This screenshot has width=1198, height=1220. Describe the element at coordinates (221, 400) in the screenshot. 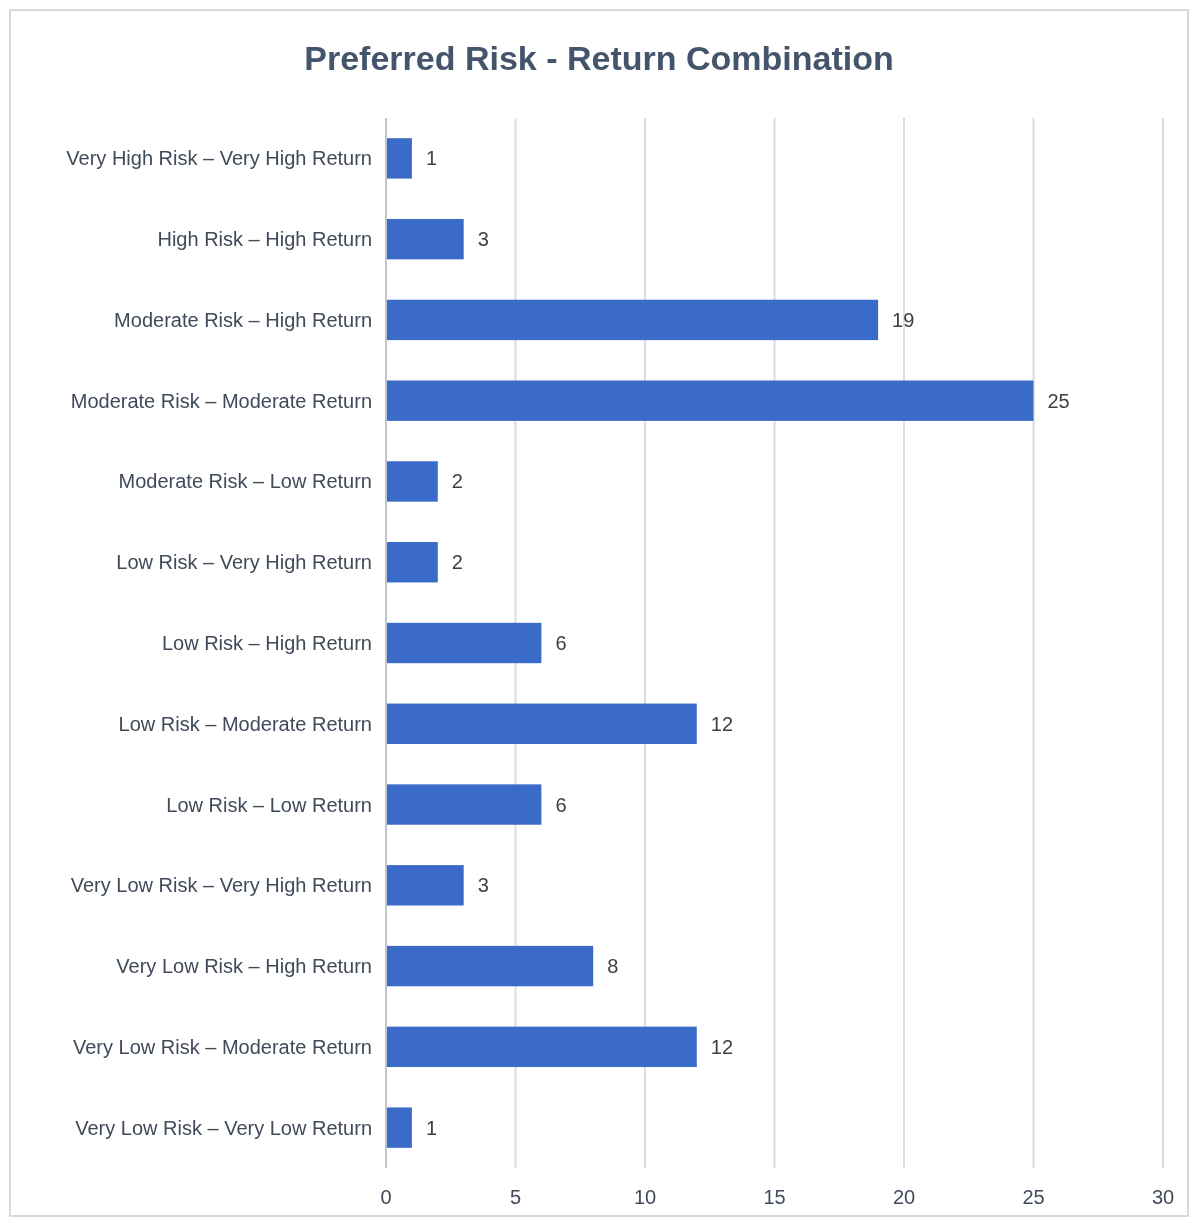

I see `y-tick-label: Moderate Risk – Moderate Return` at that location.